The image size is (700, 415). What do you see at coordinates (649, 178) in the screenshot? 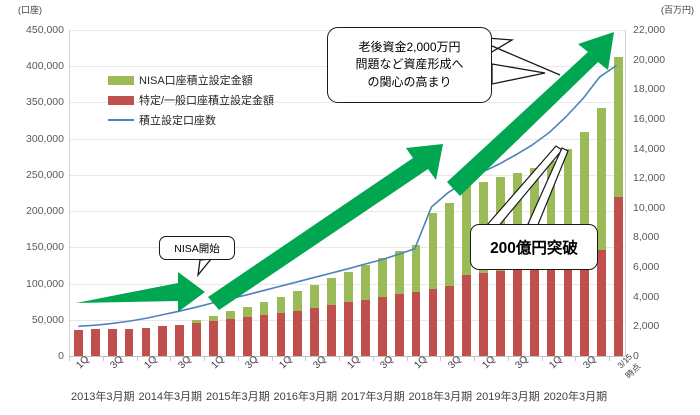
I see `right-axis-tick-label: 12,000` at bounding box center [649, 178].